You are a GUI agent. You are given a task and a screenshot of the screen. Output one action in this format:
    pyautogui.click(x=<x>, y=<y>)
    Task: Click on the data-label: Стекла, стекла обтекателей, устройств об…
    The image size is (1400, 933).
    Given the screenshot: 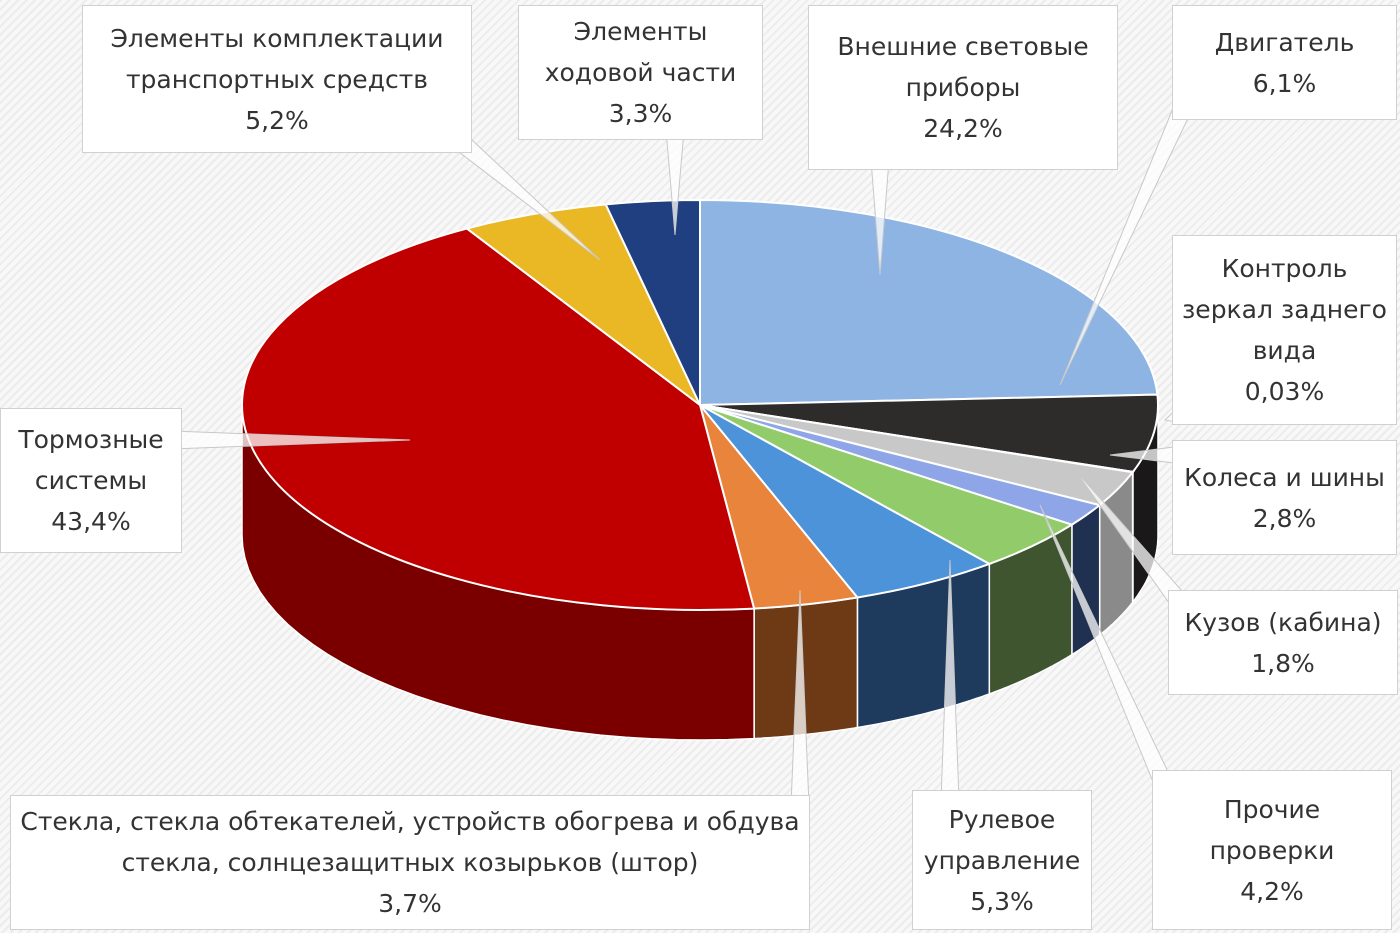 What is the action you would take?
    pyautogui.click(x=410, y=862)
    